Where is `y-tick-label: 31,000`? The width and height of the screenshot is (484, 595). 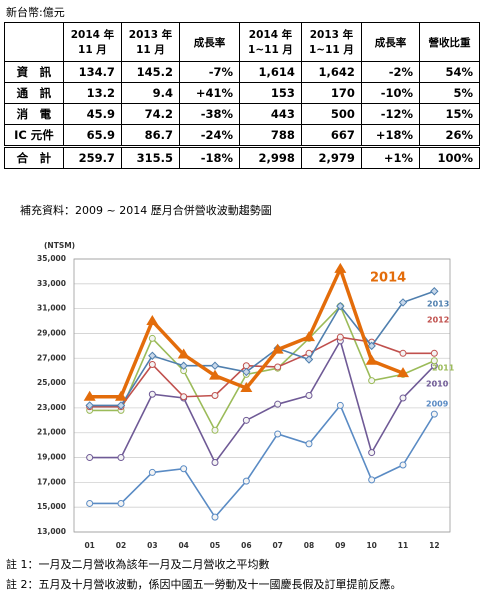 y-tick-label: 31,000 is located at coordinates (51, 308).